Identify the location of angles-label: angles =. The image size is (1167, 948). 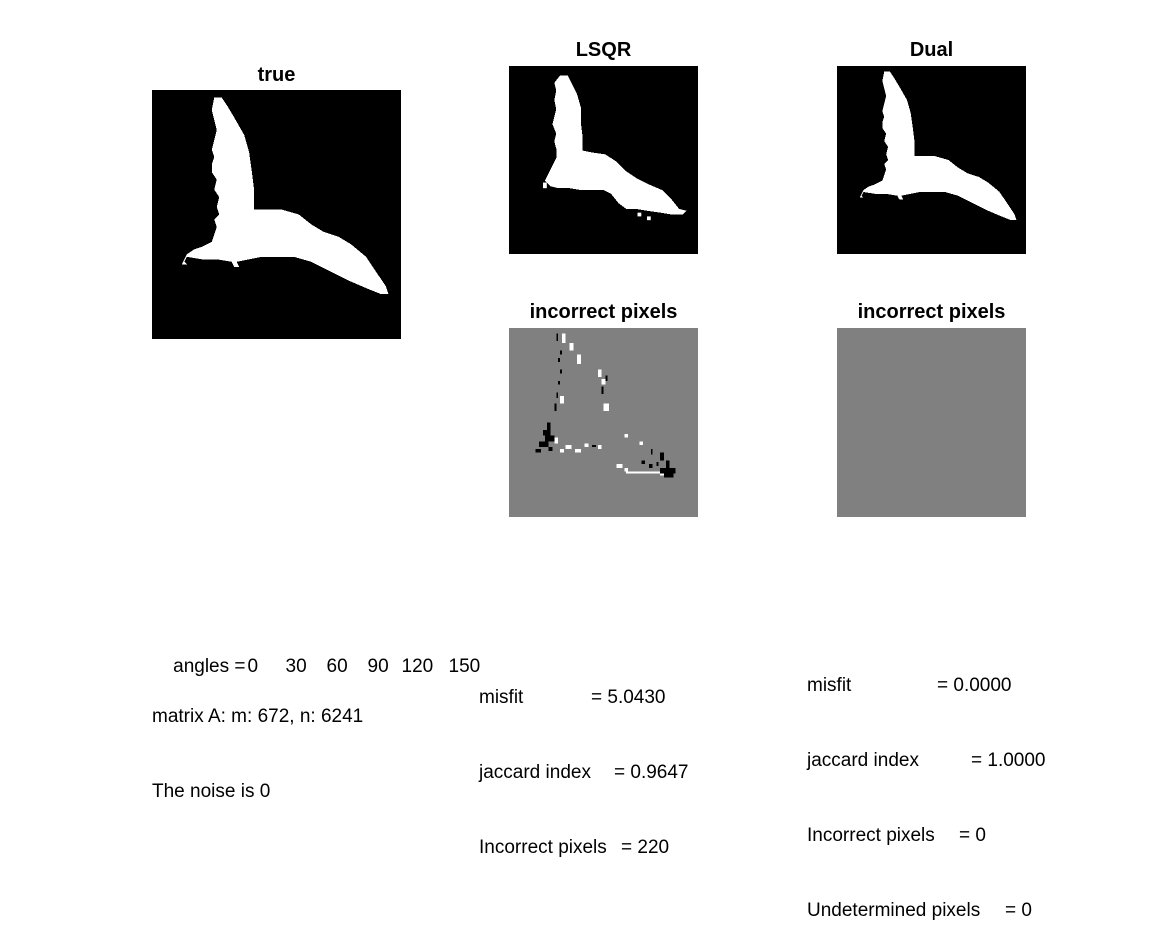
(209, 666).